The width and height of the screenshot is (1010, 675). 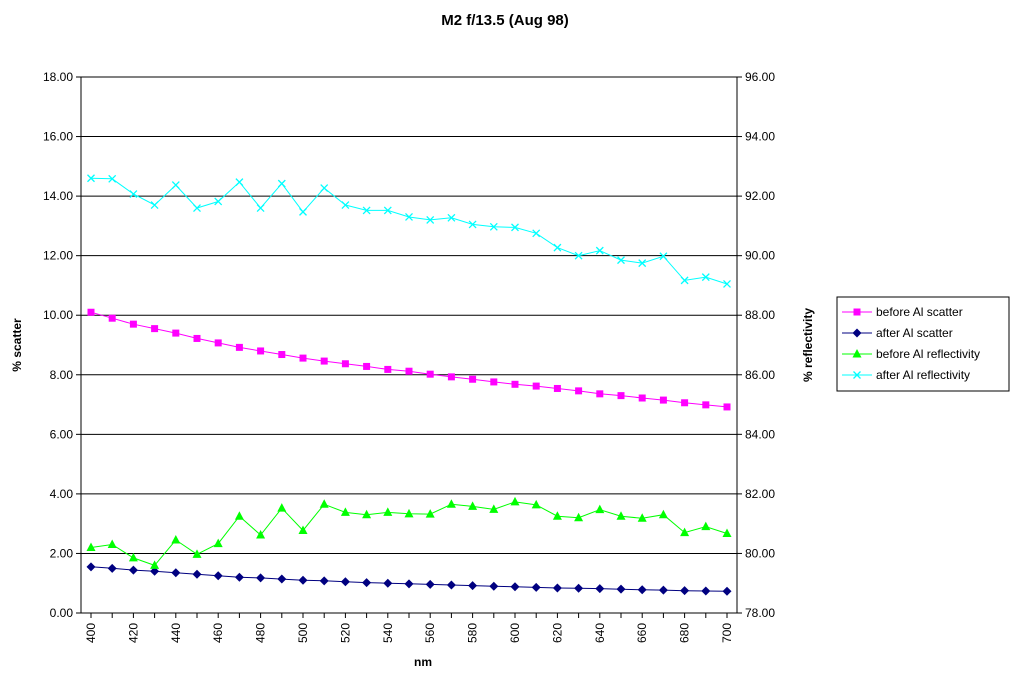 I want to click on x-tick-label: 400, so click(x=91, y=633).